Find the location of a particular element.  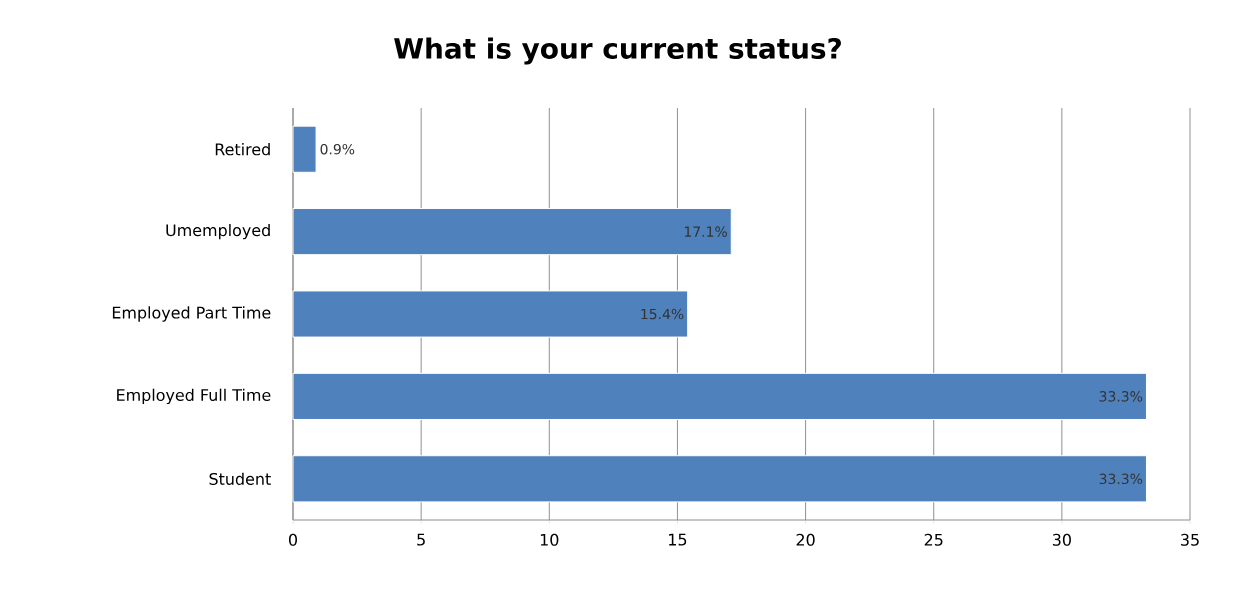

x-tick-label: 20 is located at coordinates (805, 539).